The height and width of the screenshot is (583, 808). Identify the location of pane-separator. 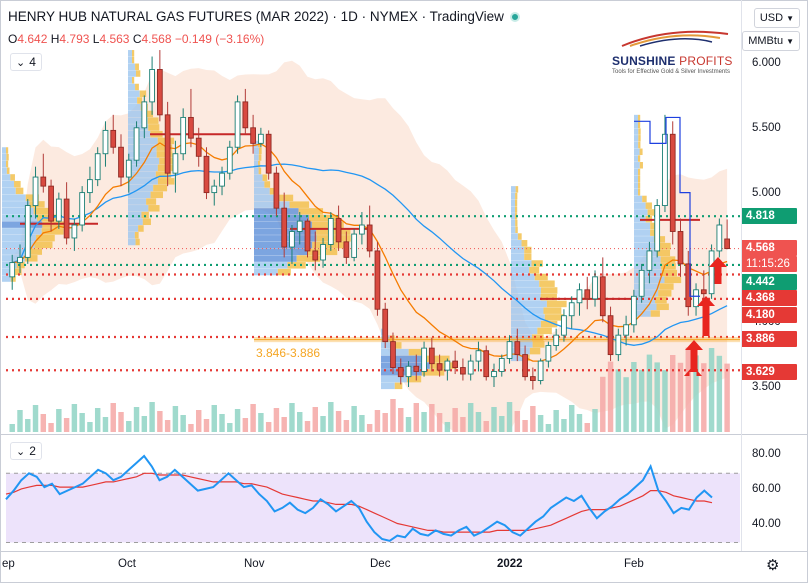
(404, 434).